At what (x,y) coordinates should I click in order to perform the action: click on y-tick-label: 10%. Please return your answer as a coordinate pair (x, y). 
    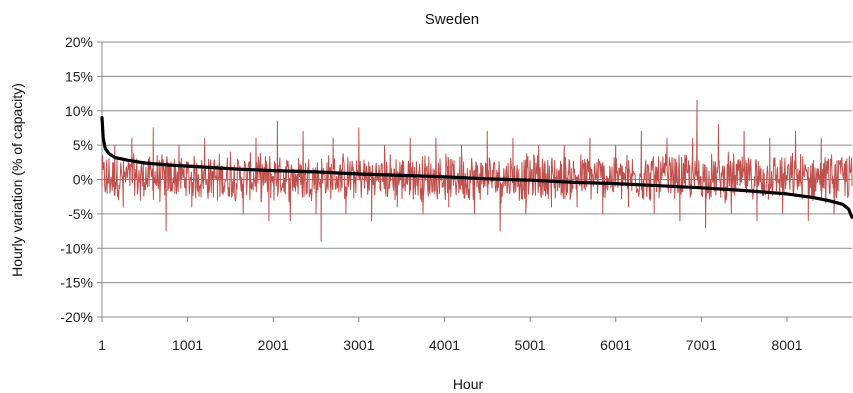
    Looking at the image, I should click on (79, 111).